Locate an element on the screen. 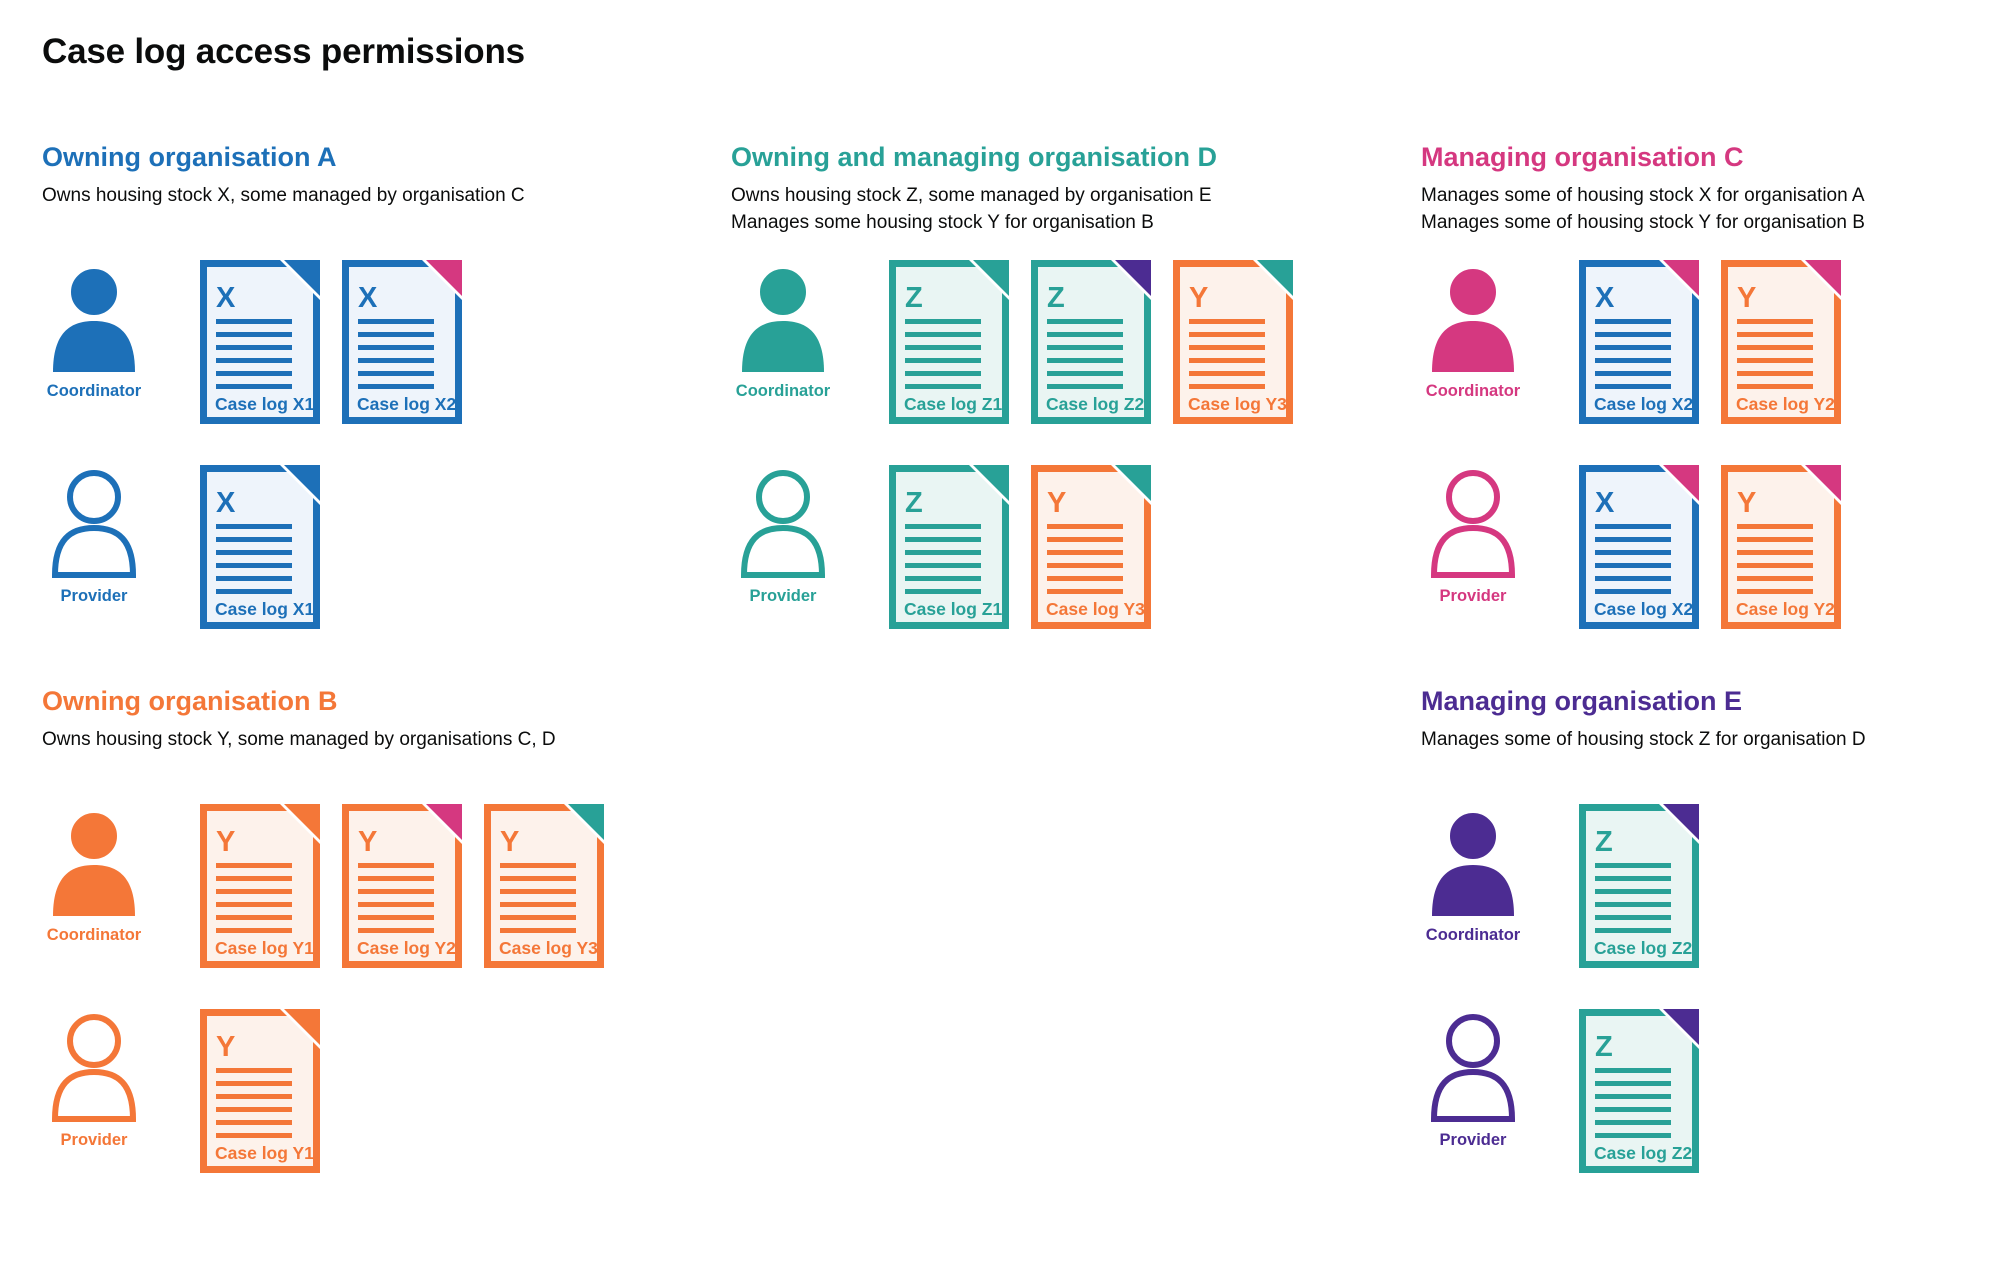  provider-row: Provider Y Case log Y1 is located at coordinates (386, 1093).